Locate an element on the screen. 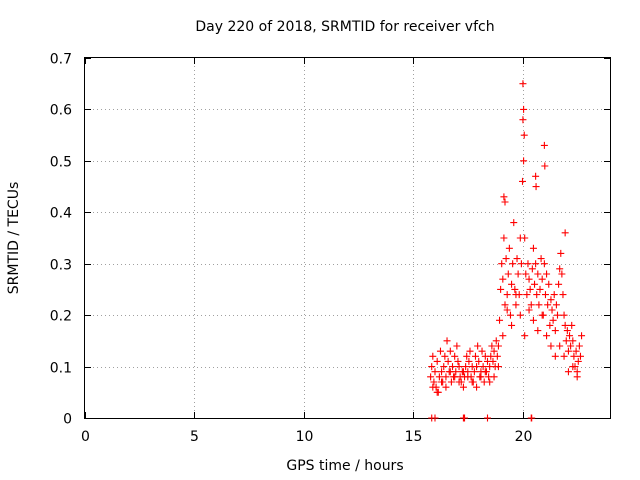  x-tick-labels: 0 5 10 15 20 is located at coordinates (306, 437).